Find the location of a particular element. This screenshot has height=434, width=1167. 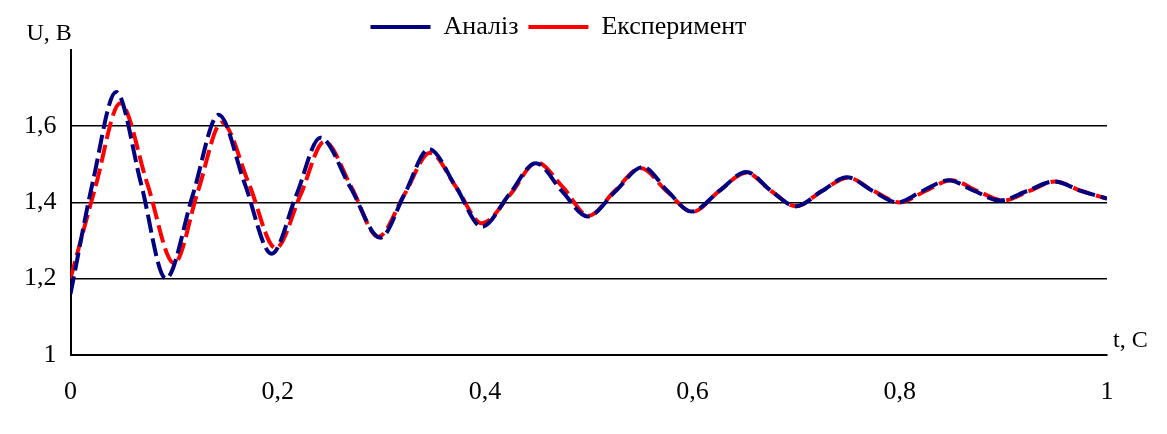

legend-label: Експеримент is located at coordinates (674, 25).